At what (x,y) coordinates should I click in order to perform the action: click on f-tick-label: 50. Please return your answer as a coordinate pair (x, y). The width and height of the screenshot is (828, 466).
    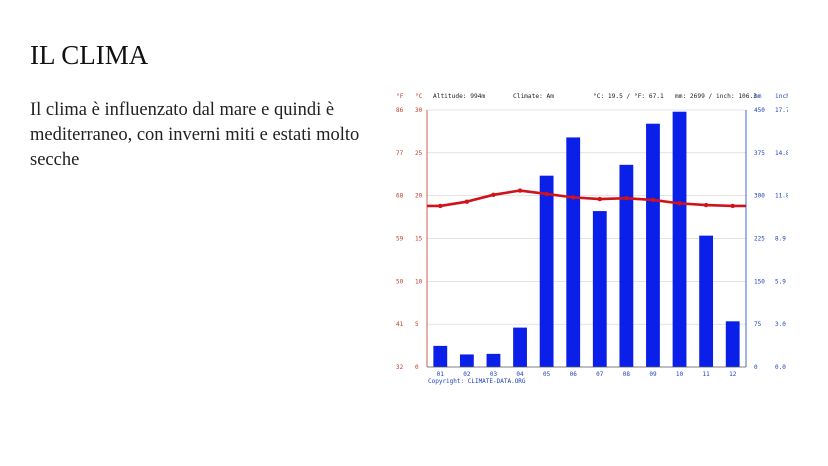
    Looking at the image, I should click on (400, 281).